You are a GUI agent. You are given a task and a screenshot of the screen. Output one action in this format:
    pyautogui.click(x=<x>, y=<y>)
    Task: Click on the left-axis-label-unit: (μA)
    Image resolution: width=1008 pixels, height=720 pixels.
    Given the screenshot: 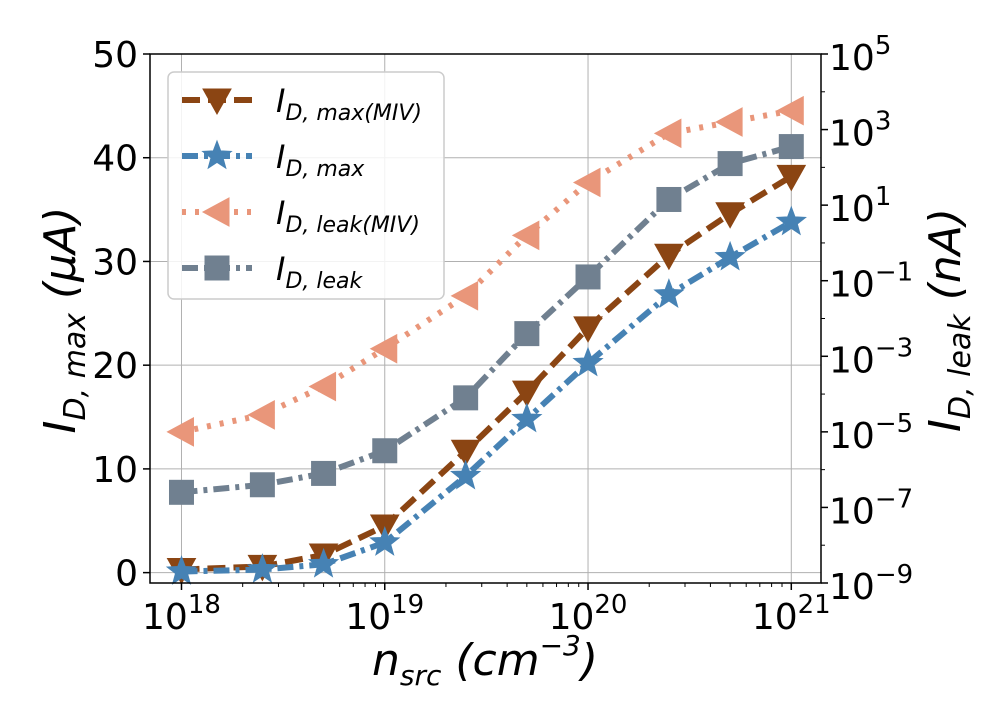 What is the action you would take?
    pyautogui.click(x=60, y=260)
    